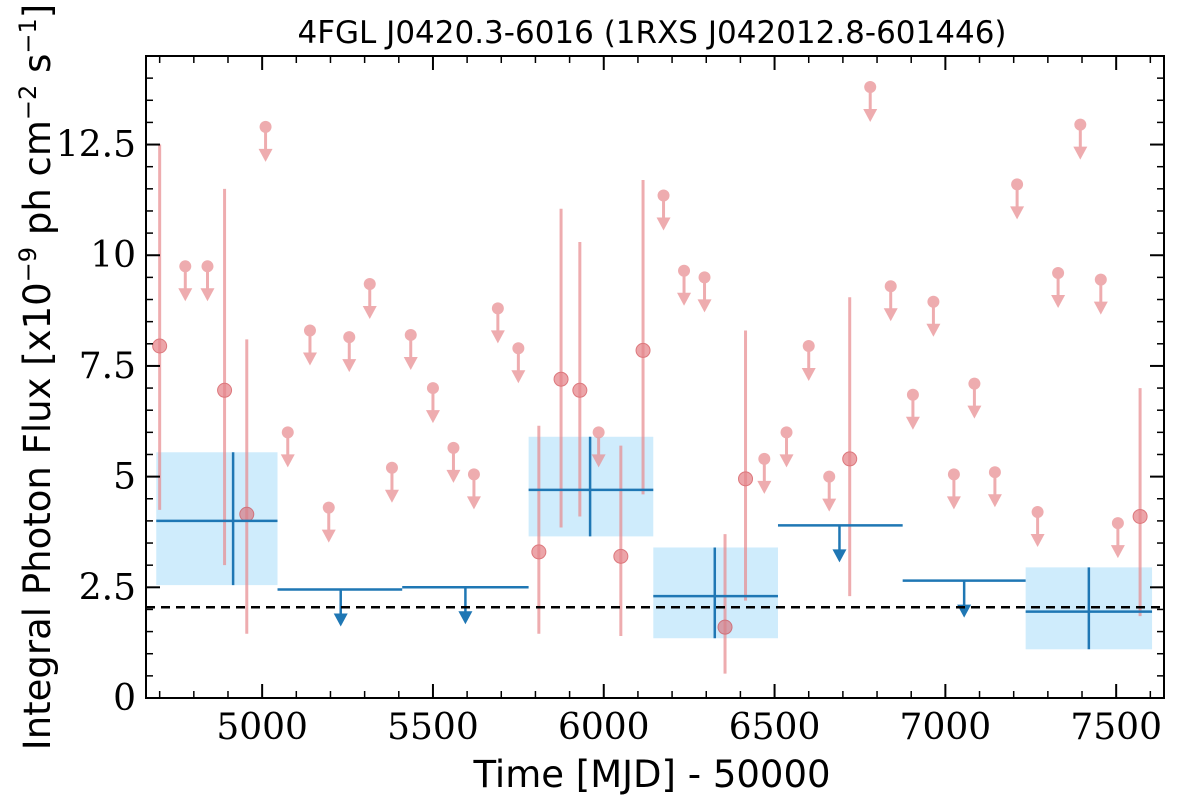  Describe the element at coordinates (107, 587) in the screenshot. I see `y-tick-label: 2.5` at that location.